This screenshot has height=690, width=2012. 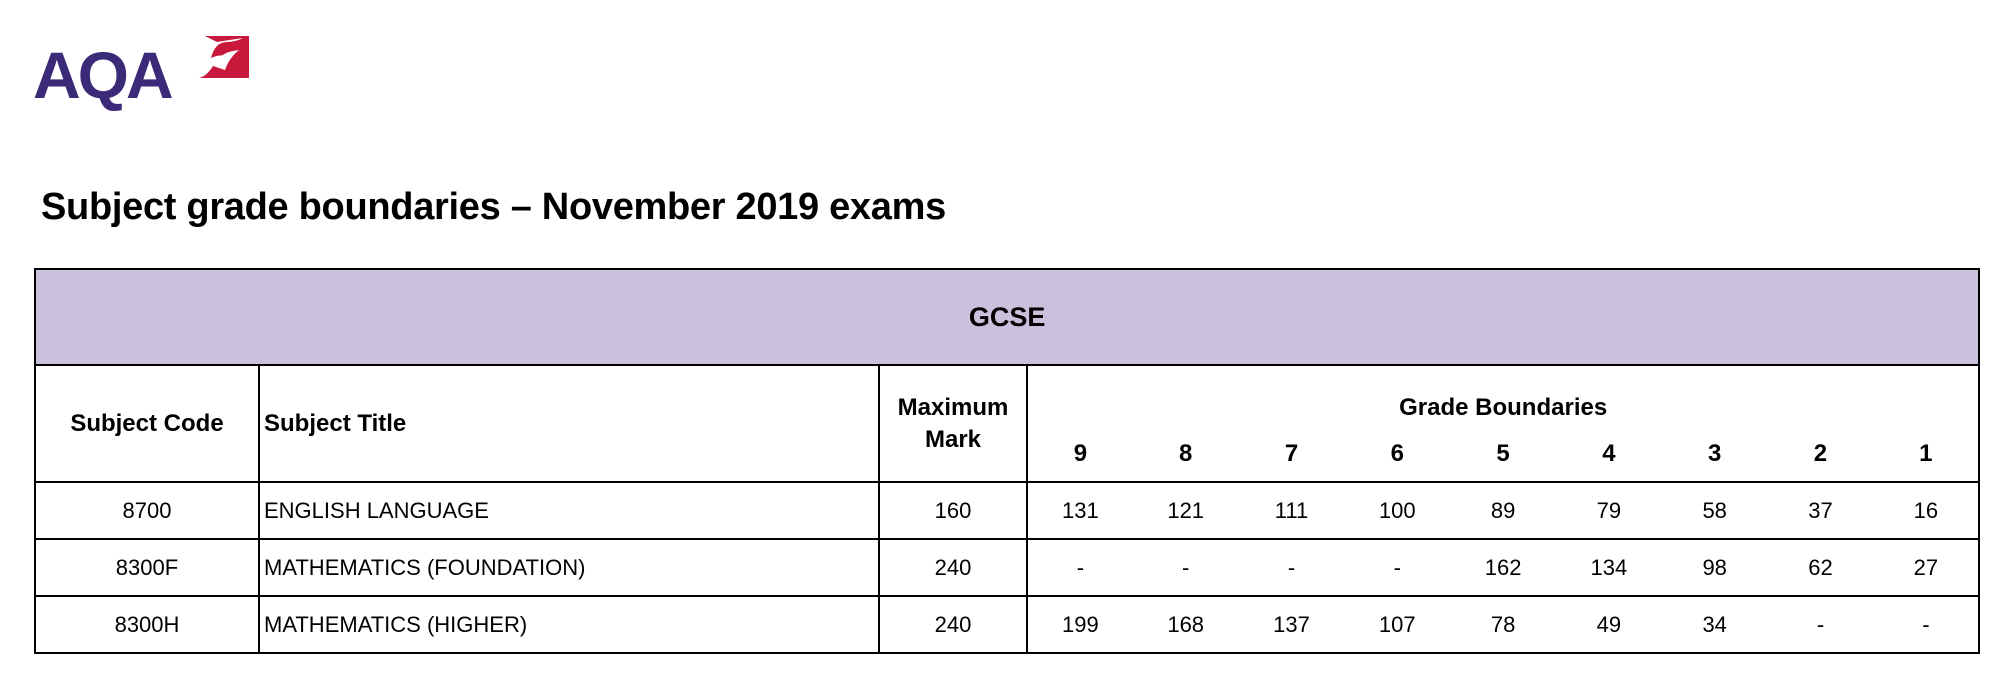 What do you see at coordinates (569, 624) in the screenshot?
I see `subject-title-cell: MATHEMATICS (HIGHER)` at bounding box center [569, 624].